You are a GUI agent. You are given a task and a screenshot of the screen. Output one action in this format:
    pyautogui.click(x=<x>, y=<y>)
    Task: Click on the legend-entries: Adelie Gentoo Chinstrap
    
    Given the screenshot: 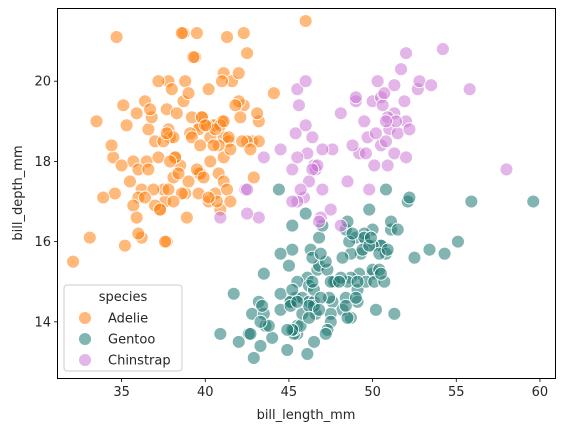 What is the action you would take?
    pyautogui.click(x=124, y=340)
    